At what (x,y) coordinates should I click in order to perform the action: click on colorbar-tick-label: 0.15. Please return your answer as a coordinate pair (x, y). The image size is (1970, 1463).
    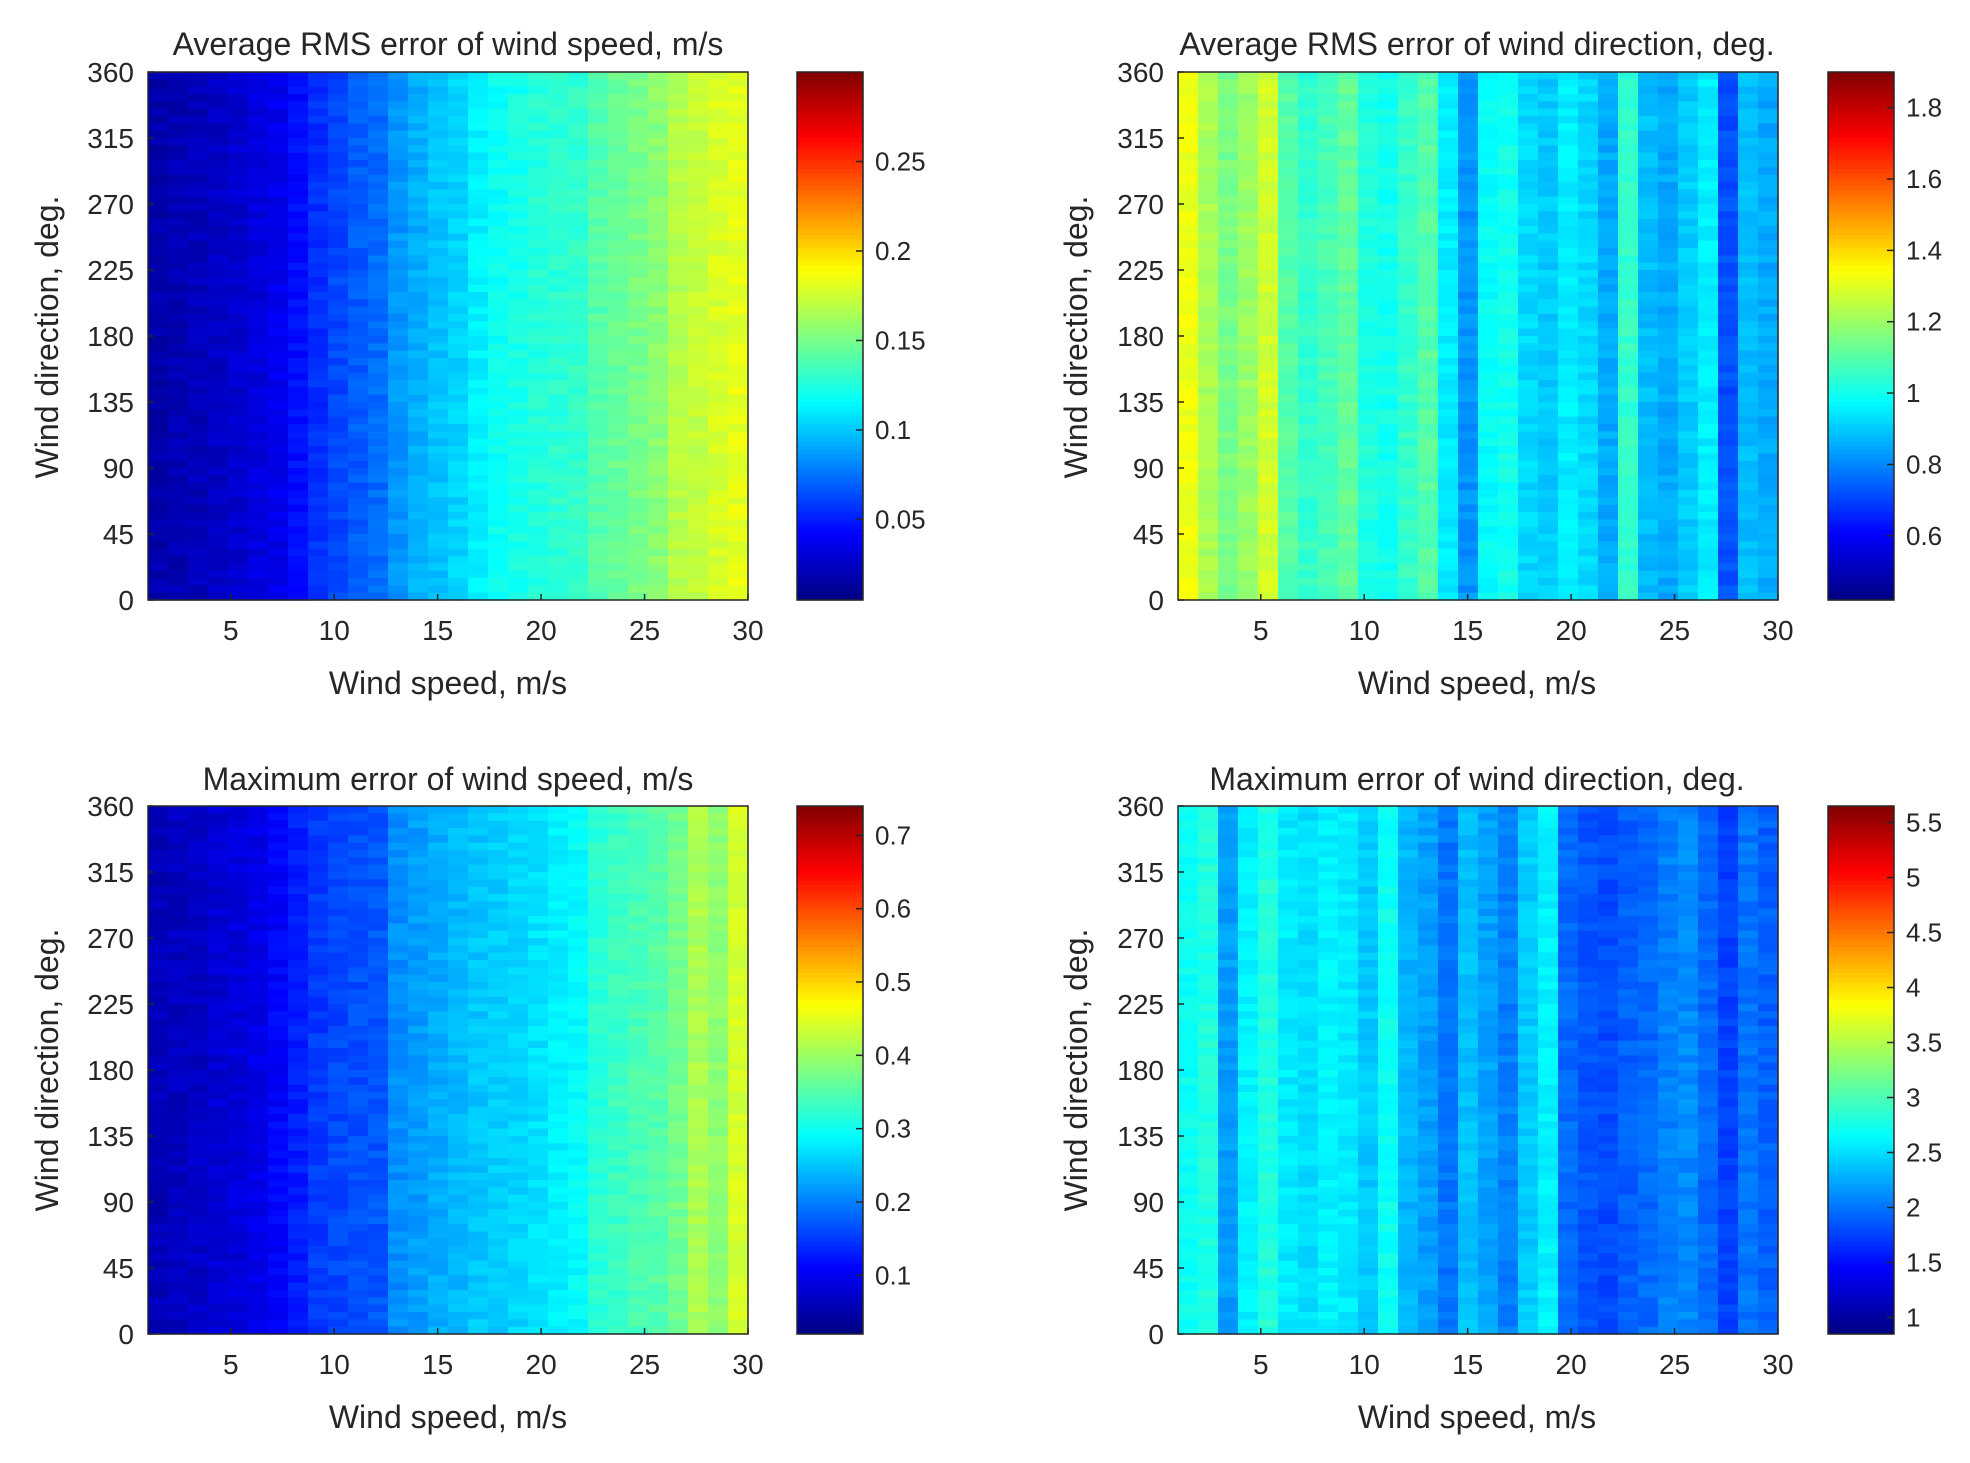
    Looking at the image, I should click on (900, 340).